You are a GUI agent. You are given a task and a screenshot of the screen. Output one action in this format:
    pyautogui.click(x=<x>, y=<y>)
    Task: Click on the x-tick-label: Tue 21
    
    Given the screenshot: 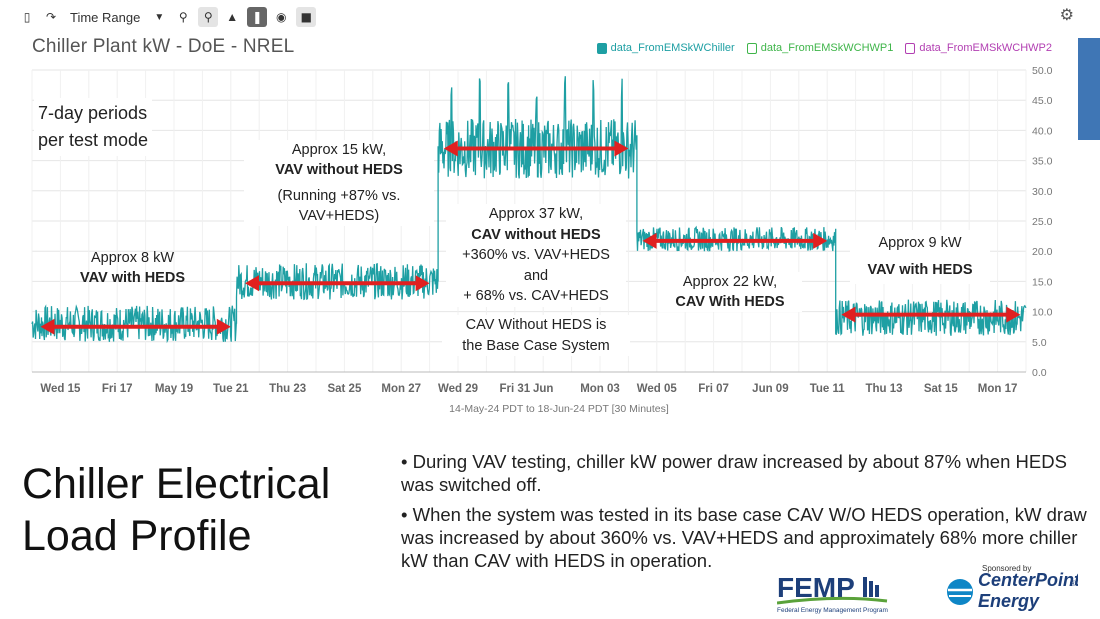 What is the action you would take?
    pyautogui.click(x=231, y=389)
    